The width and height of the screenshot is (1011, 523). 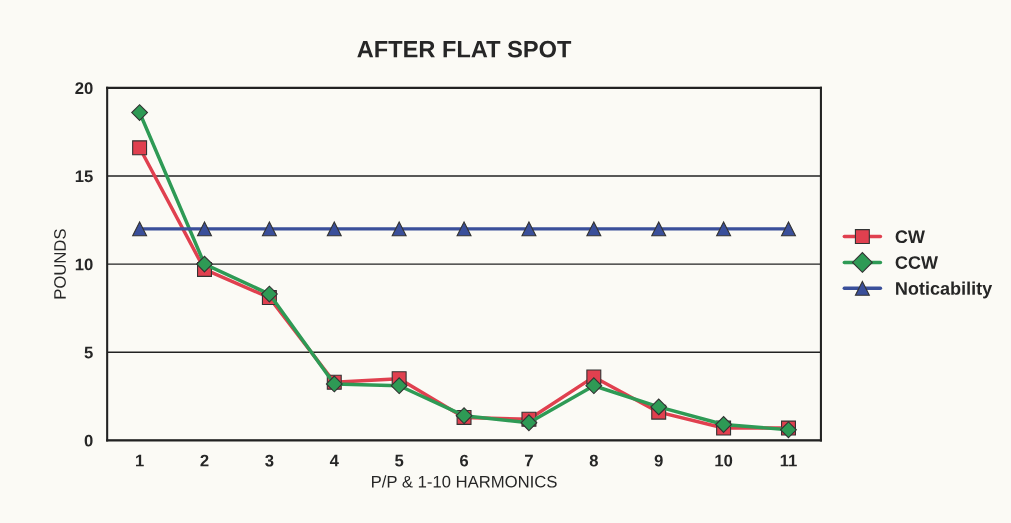 I want to click on x-tick-label: 5, so click(x=399, y=460).